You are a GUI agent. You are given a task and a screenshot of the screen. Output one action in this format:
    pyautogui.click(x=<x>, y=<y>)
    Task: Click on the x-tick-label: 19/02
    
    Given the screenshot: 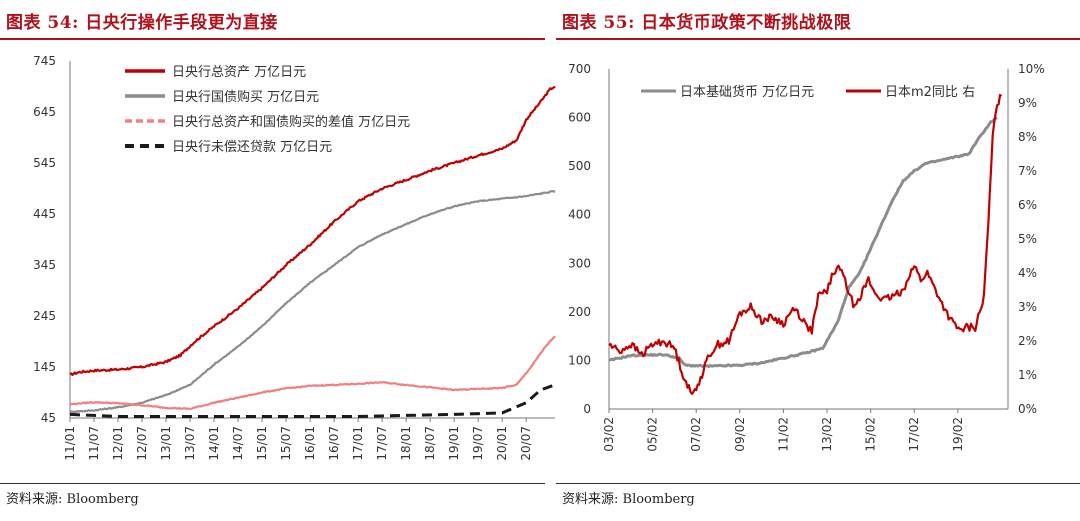 What is the action you would take?
    pyautogui.click(x=958, y=434)
    